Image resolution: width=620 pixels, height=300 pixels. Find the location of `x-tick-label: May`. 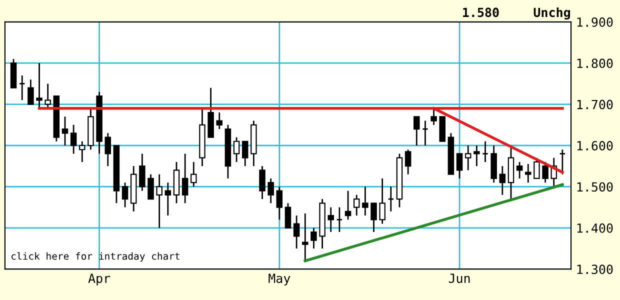

x-tick-label: May is located at coordinates (279, 280).